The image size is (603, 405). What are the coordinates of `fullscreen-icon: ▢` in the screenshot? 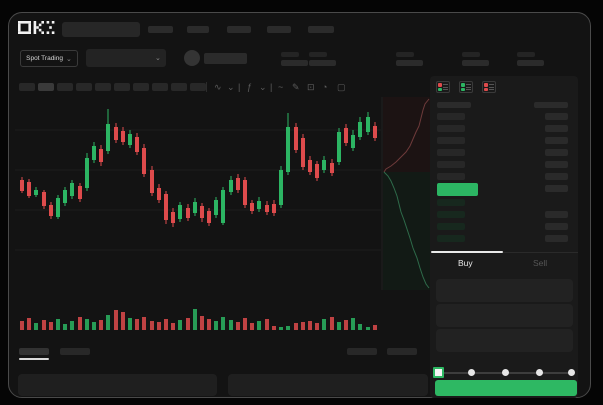 It's located at (341, 87).